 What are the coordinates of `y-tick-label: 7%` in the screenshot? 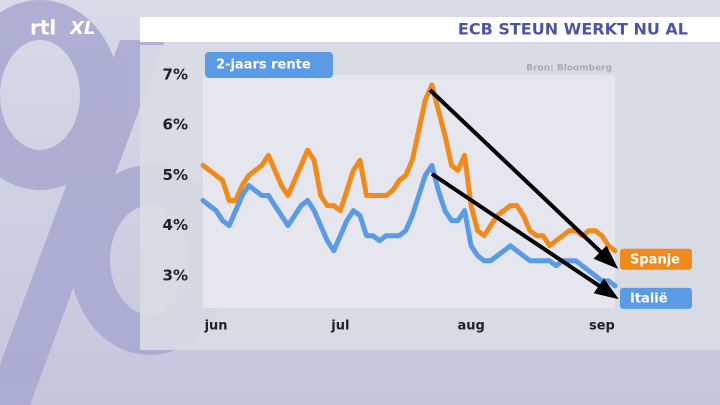 It's located at (175, 75).